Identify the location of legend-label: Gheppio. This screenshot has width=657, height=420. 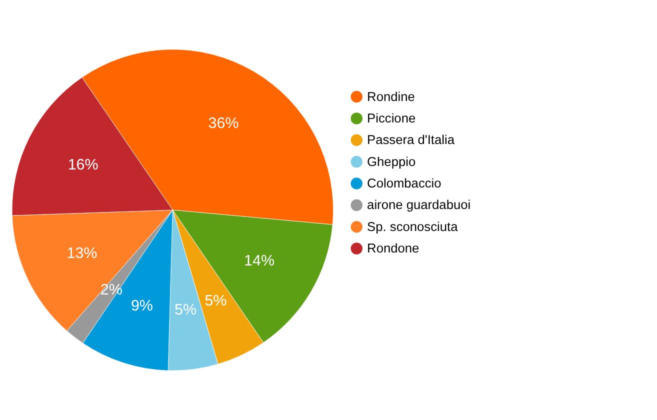
(391, 161).